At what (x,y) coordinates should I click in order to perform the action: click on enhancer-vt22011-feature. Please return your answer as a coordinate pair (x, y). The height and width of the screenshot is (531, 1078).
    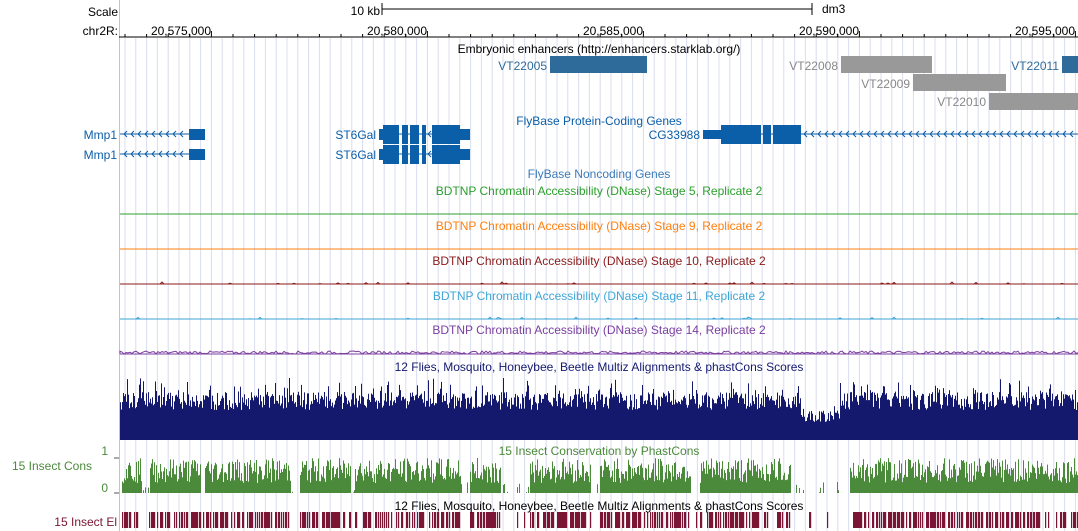
    Looking at the image, I should click on (1070, 64).